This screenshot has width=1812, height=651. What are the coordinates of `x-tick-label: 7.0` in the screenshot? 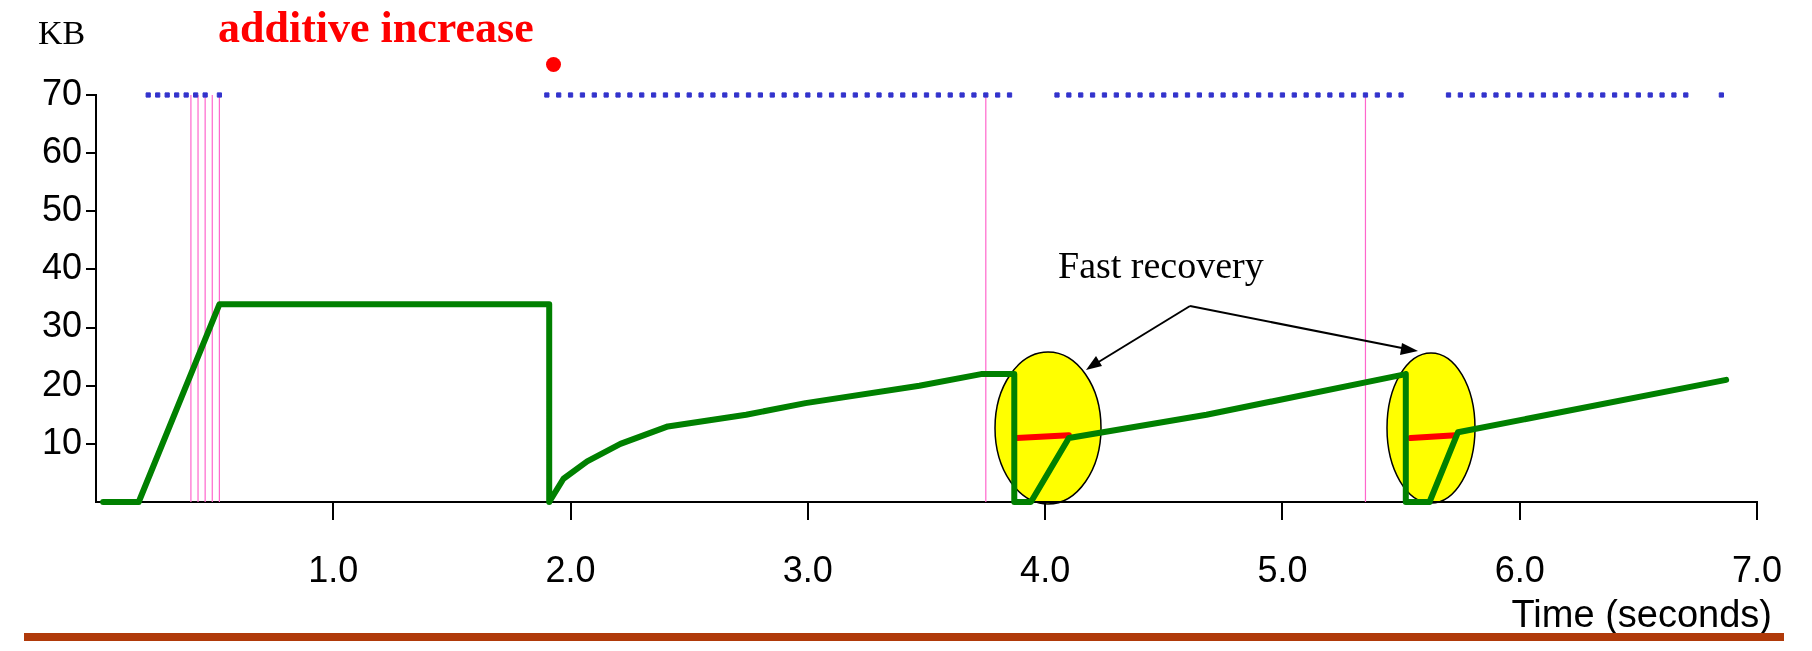 It's located at (1756, 569).